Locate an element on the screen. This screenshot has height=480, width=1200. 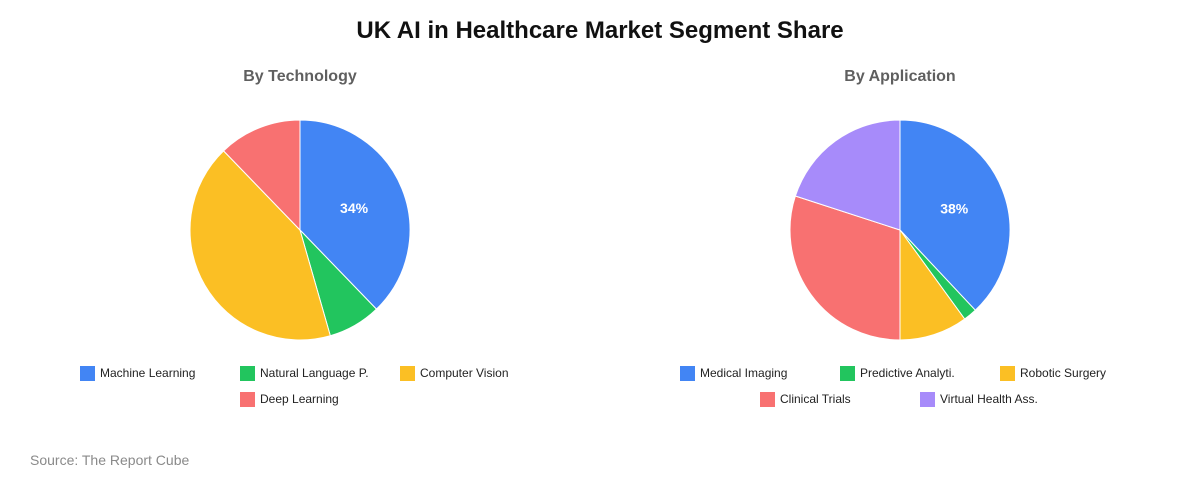
technology-data-label-machine-learning: 34% is located at coordinates (354, 208).